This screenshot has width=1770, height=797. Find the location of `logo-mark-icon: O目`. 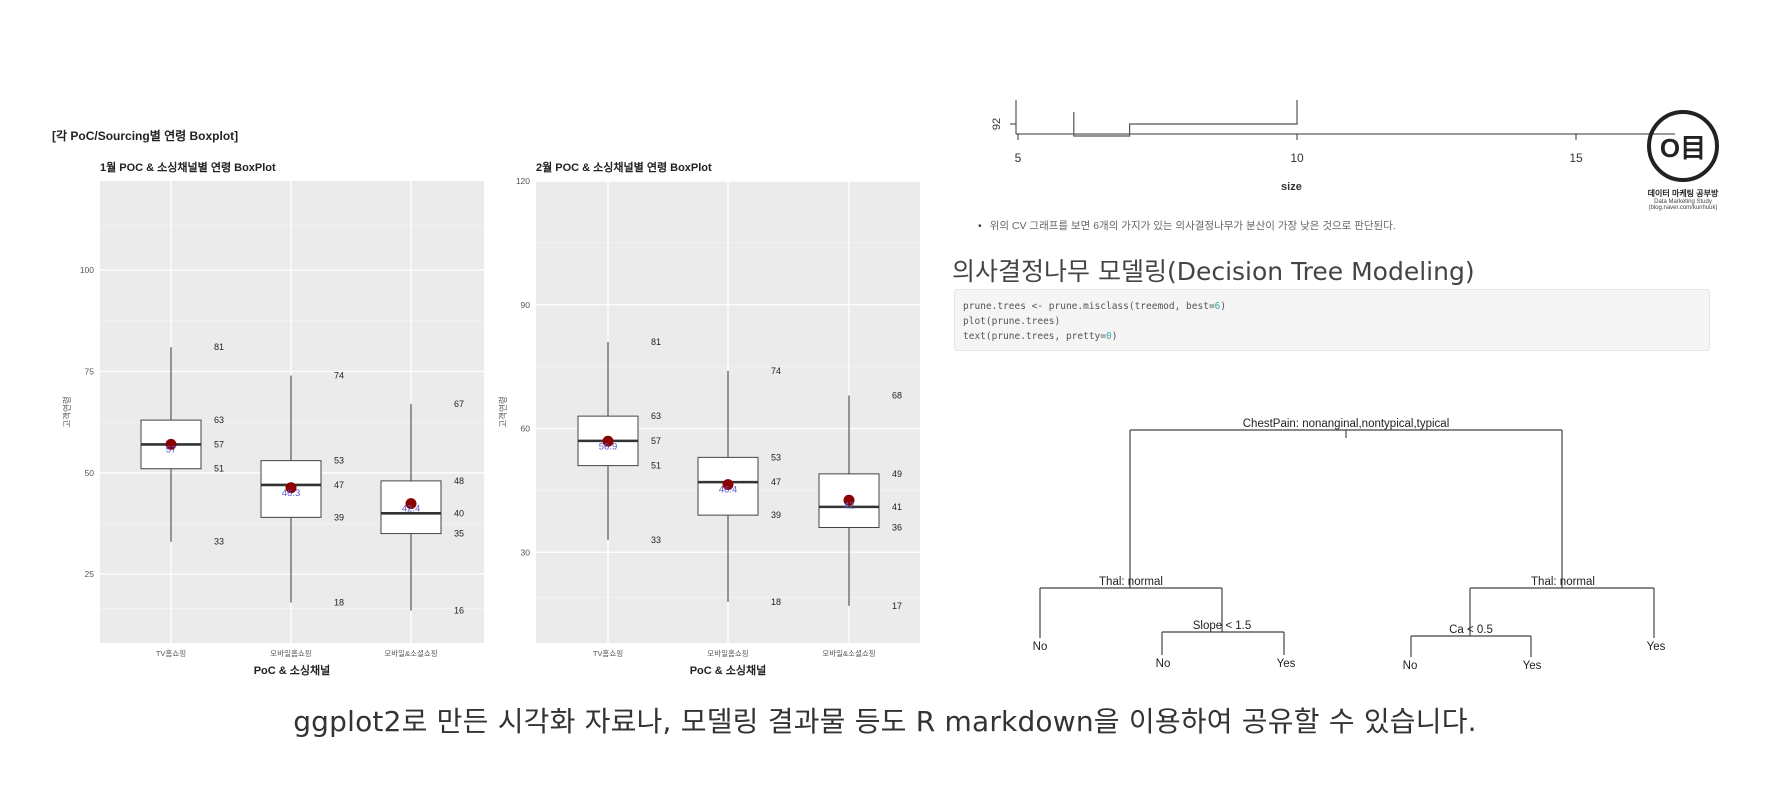

logo-mark-icon: O目 is located at coordinates (1683, 146).